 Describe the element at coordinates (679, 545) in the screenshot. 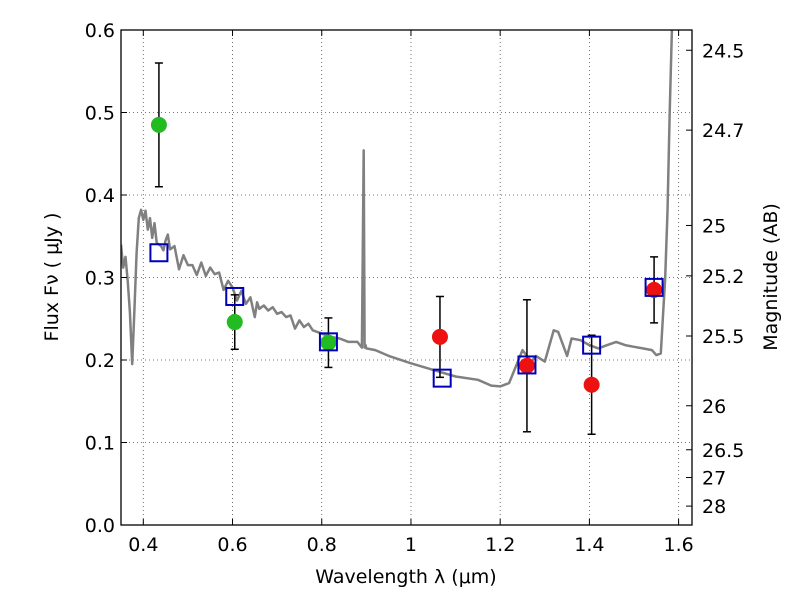

I see `x-tick-label: 1.6` at that location.